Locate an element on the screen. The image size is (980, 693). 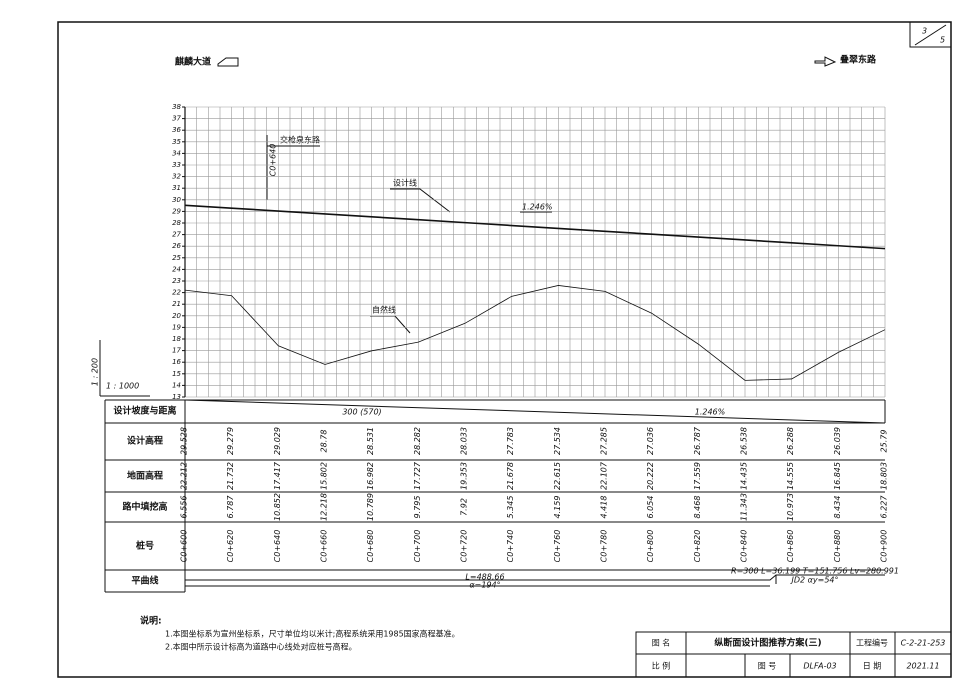
scale-horizontal: 1 : 1000 is located at coordinates (122, 386).